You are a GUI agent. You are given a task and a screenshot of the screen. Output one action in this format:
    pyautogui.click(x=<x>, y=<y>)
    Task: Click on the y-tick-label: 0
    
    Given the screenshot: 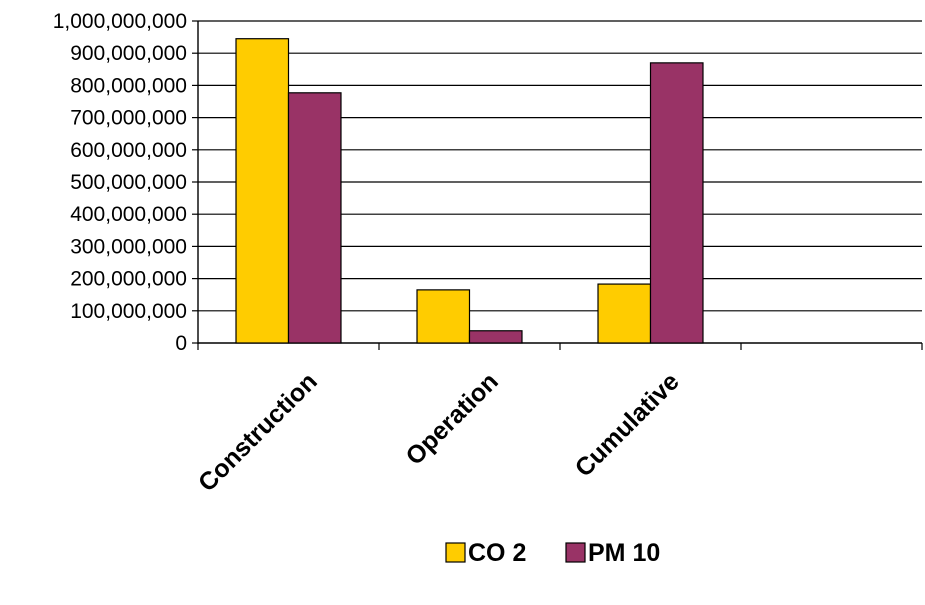 What is the action you would take?
    pyautogui.click(x=181, y=343)
    